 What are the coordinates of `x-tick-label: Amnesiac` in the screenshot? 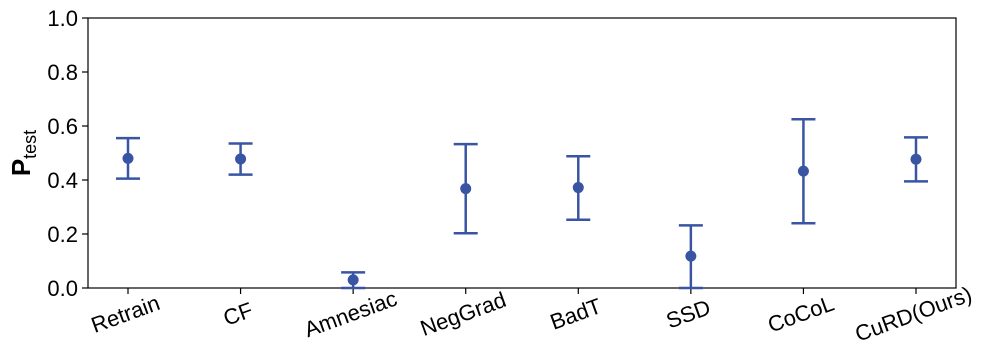 It's located at (350, 314).